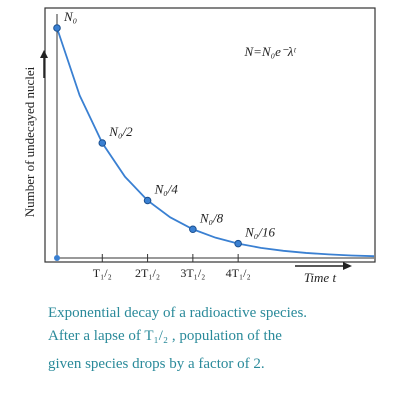  I want to click on origin-dot, so click(57, 258).